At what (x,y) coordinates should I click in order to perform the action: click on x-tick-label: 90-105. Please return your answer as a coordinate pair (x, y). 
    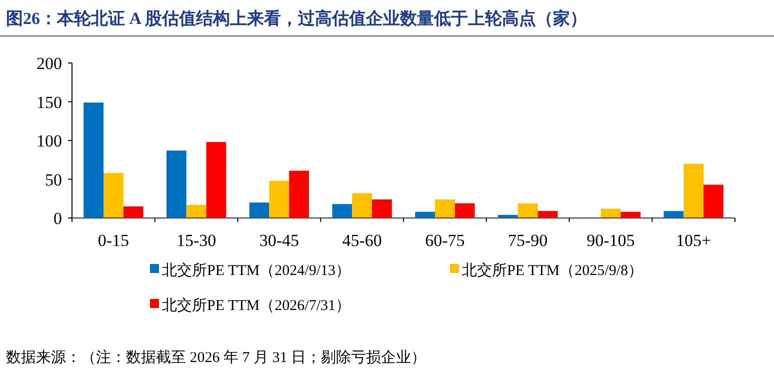
    Looking at the image, I should click on (610, 240).